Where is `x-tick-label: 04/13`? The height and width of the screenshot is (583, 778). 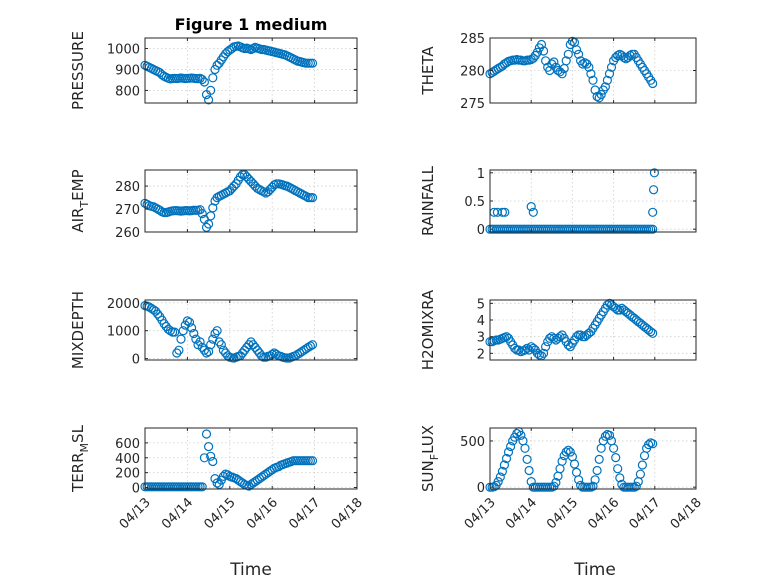
x-tick-label: 04/13 is located at coordinates (135, 513).